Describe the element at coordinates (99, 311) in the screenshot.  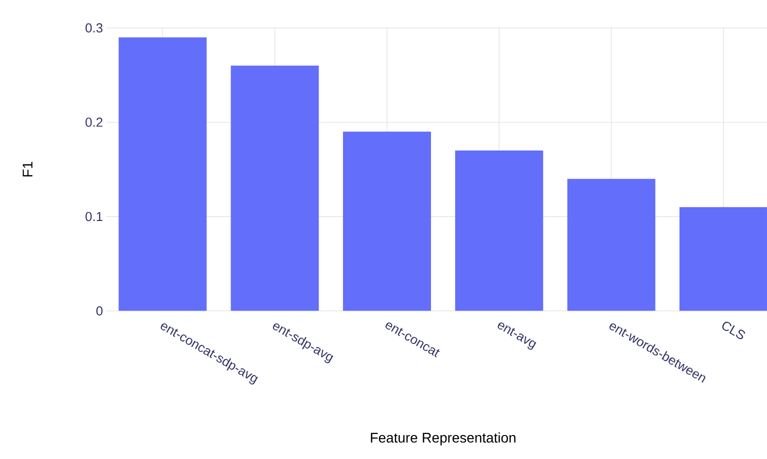
I see `y-tick-label: 0` at that location.